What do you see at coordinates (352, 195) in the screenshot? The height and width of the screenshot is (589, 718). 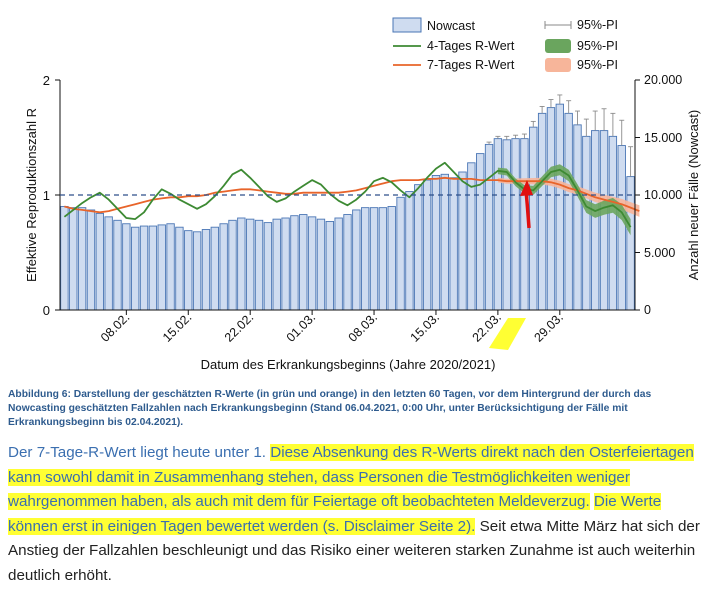 I see `r7-line` at bounding box center [352, 195].